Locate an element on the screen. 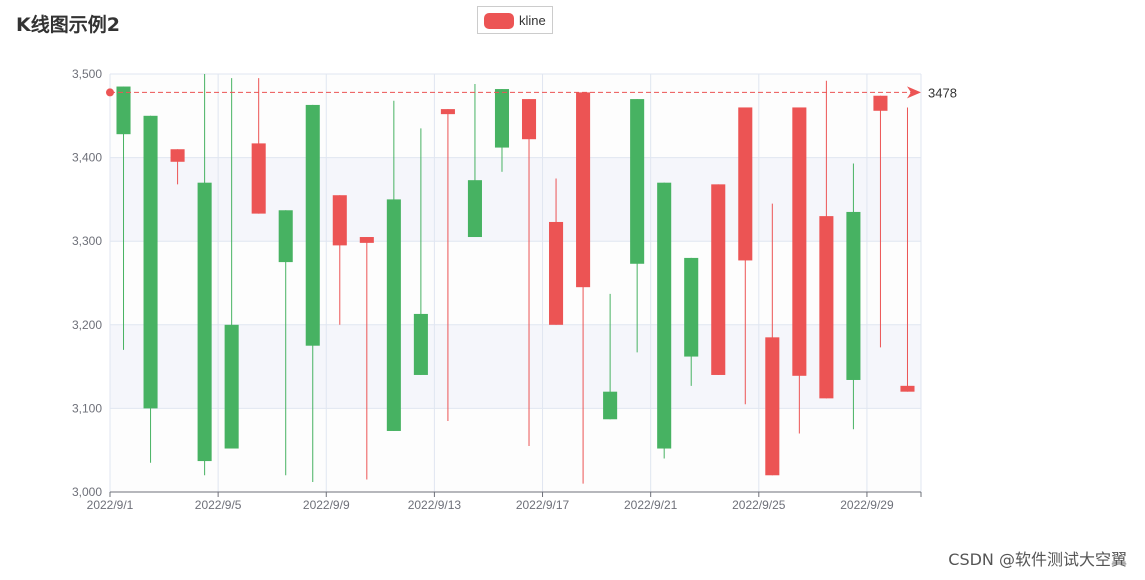  legend: kline is located at coordinates (515, 20).